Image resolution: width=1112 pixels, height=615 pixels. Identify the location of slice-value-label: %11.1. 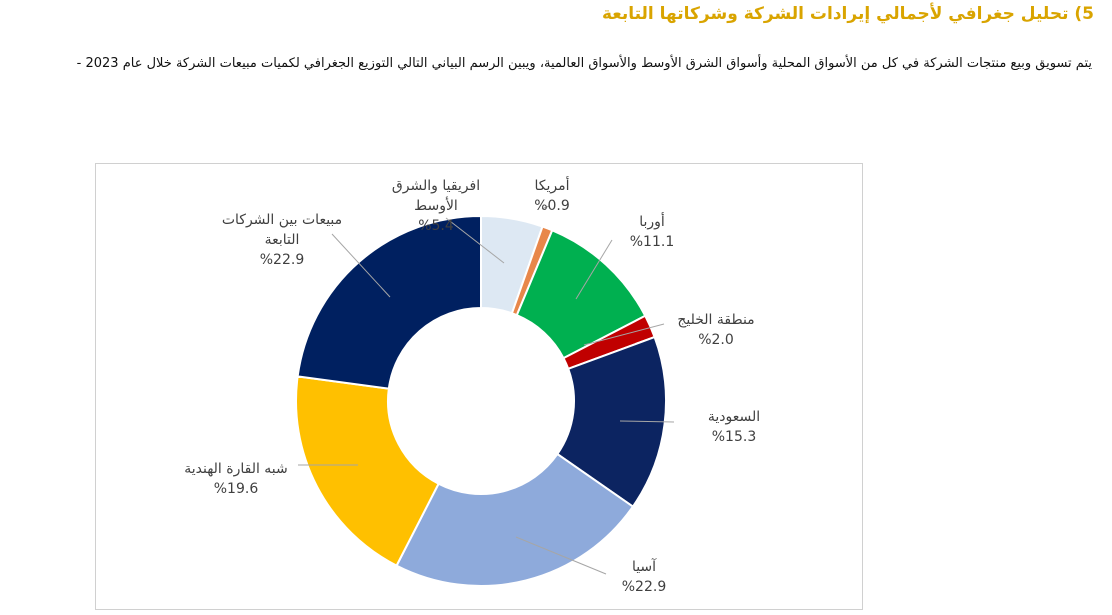
(652, 242).